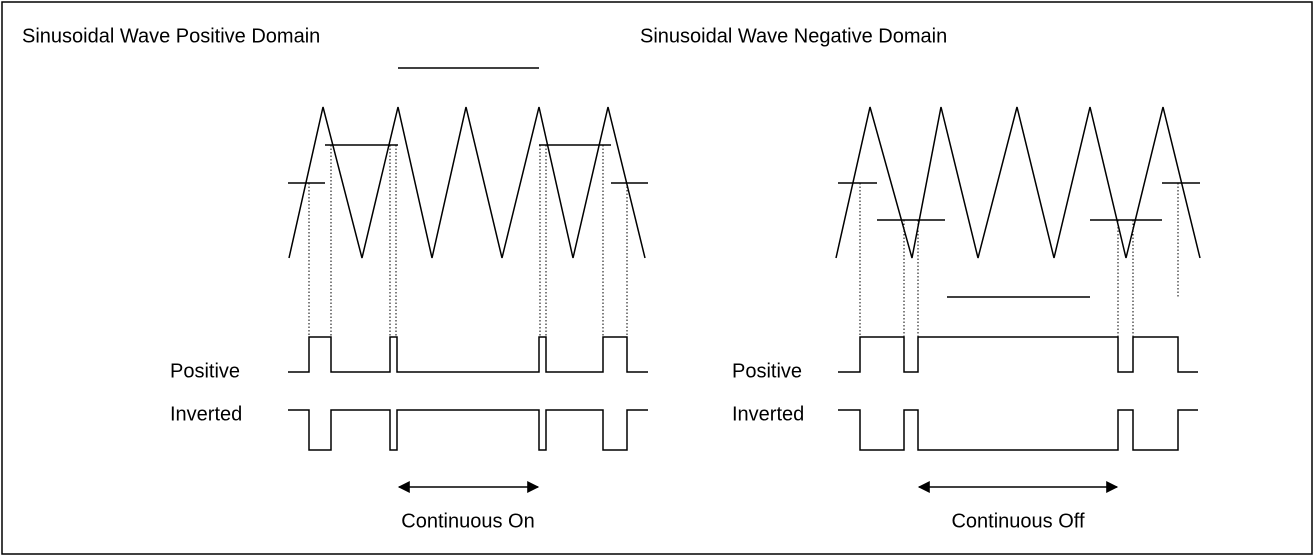  Describe the element at coordinates (171, 36) in the screenshot. I see `panel-title: Sinusoidal Wave Positive Domain` at that location.